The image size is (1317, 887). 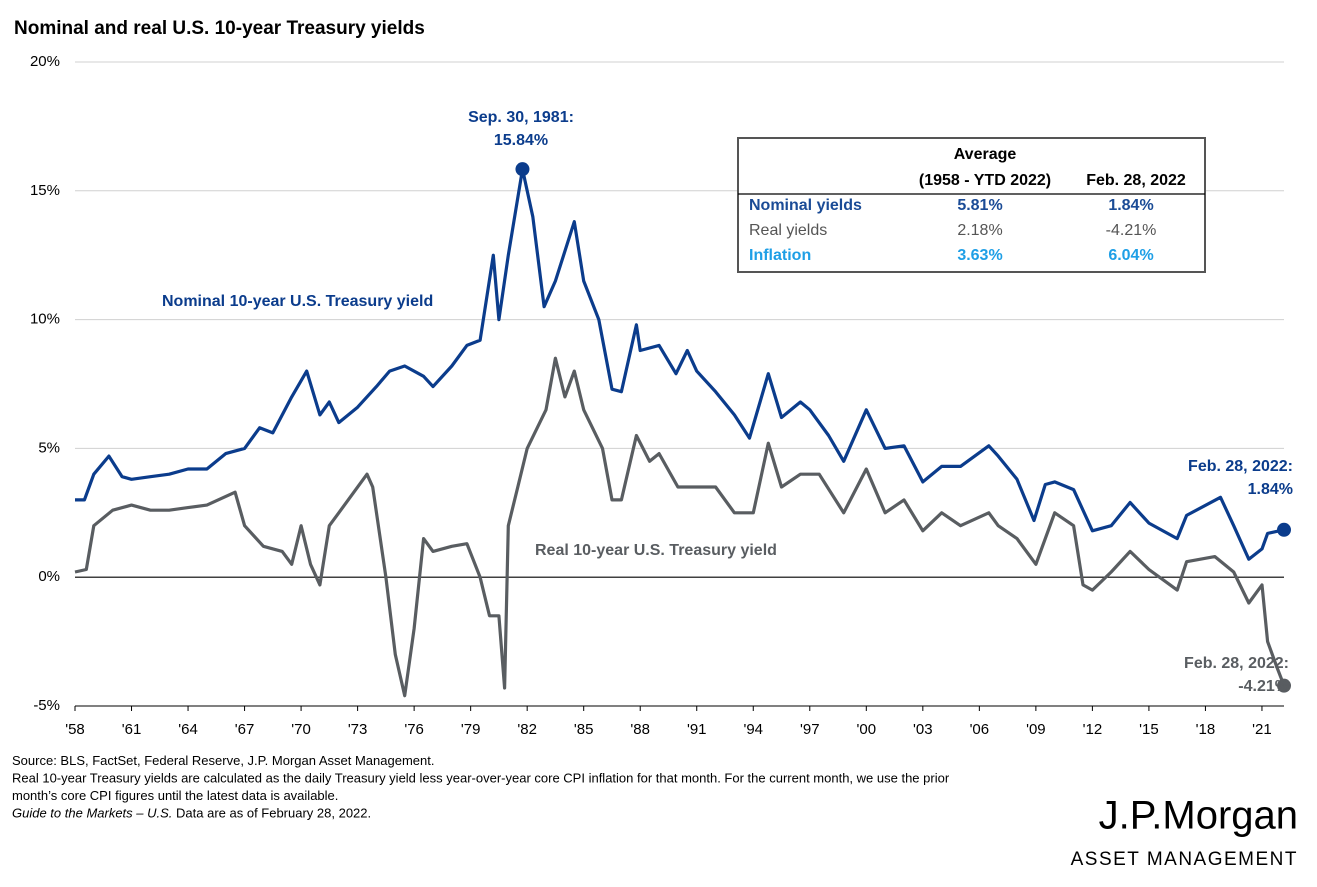 What do you see at coordinates (301, 729) in the screenshot?
I see `x-tick-label: '70` at bounding box center [301, 729].